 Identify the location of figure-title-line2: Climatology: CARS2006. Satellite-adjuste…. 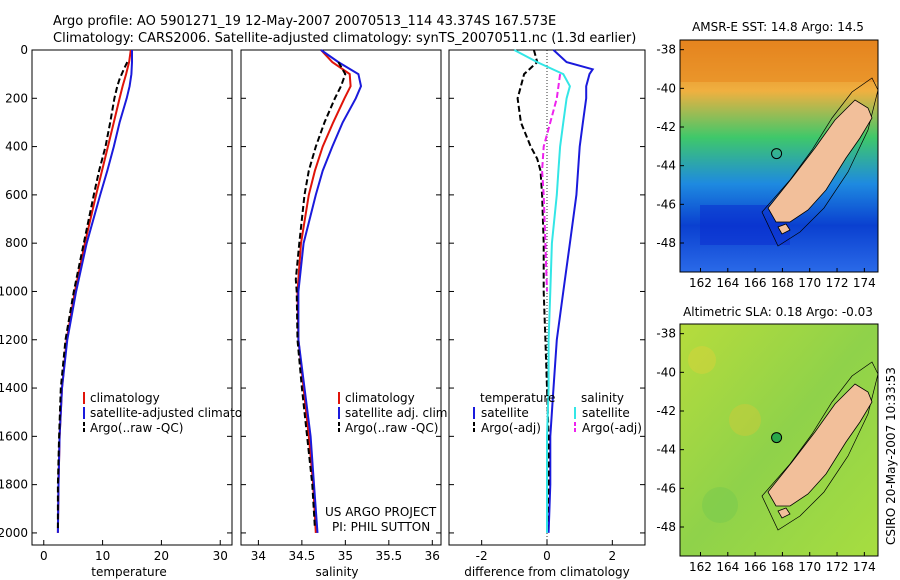
(344, 38).